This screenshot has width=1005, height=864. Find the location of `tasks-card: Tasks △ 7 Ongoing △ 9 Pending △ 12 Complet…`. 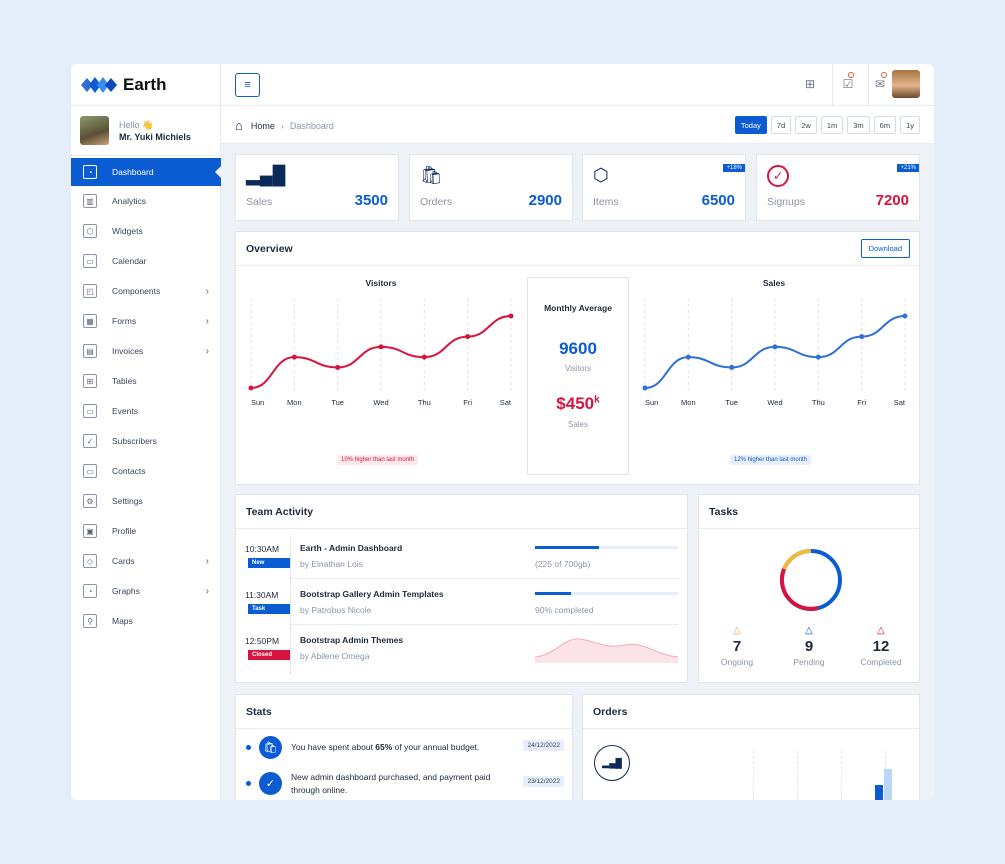

tasks-card: Tasks △ 7 Ongoing △ 9 Pending △ 12 Complet… is located at coordinates (809, 588).